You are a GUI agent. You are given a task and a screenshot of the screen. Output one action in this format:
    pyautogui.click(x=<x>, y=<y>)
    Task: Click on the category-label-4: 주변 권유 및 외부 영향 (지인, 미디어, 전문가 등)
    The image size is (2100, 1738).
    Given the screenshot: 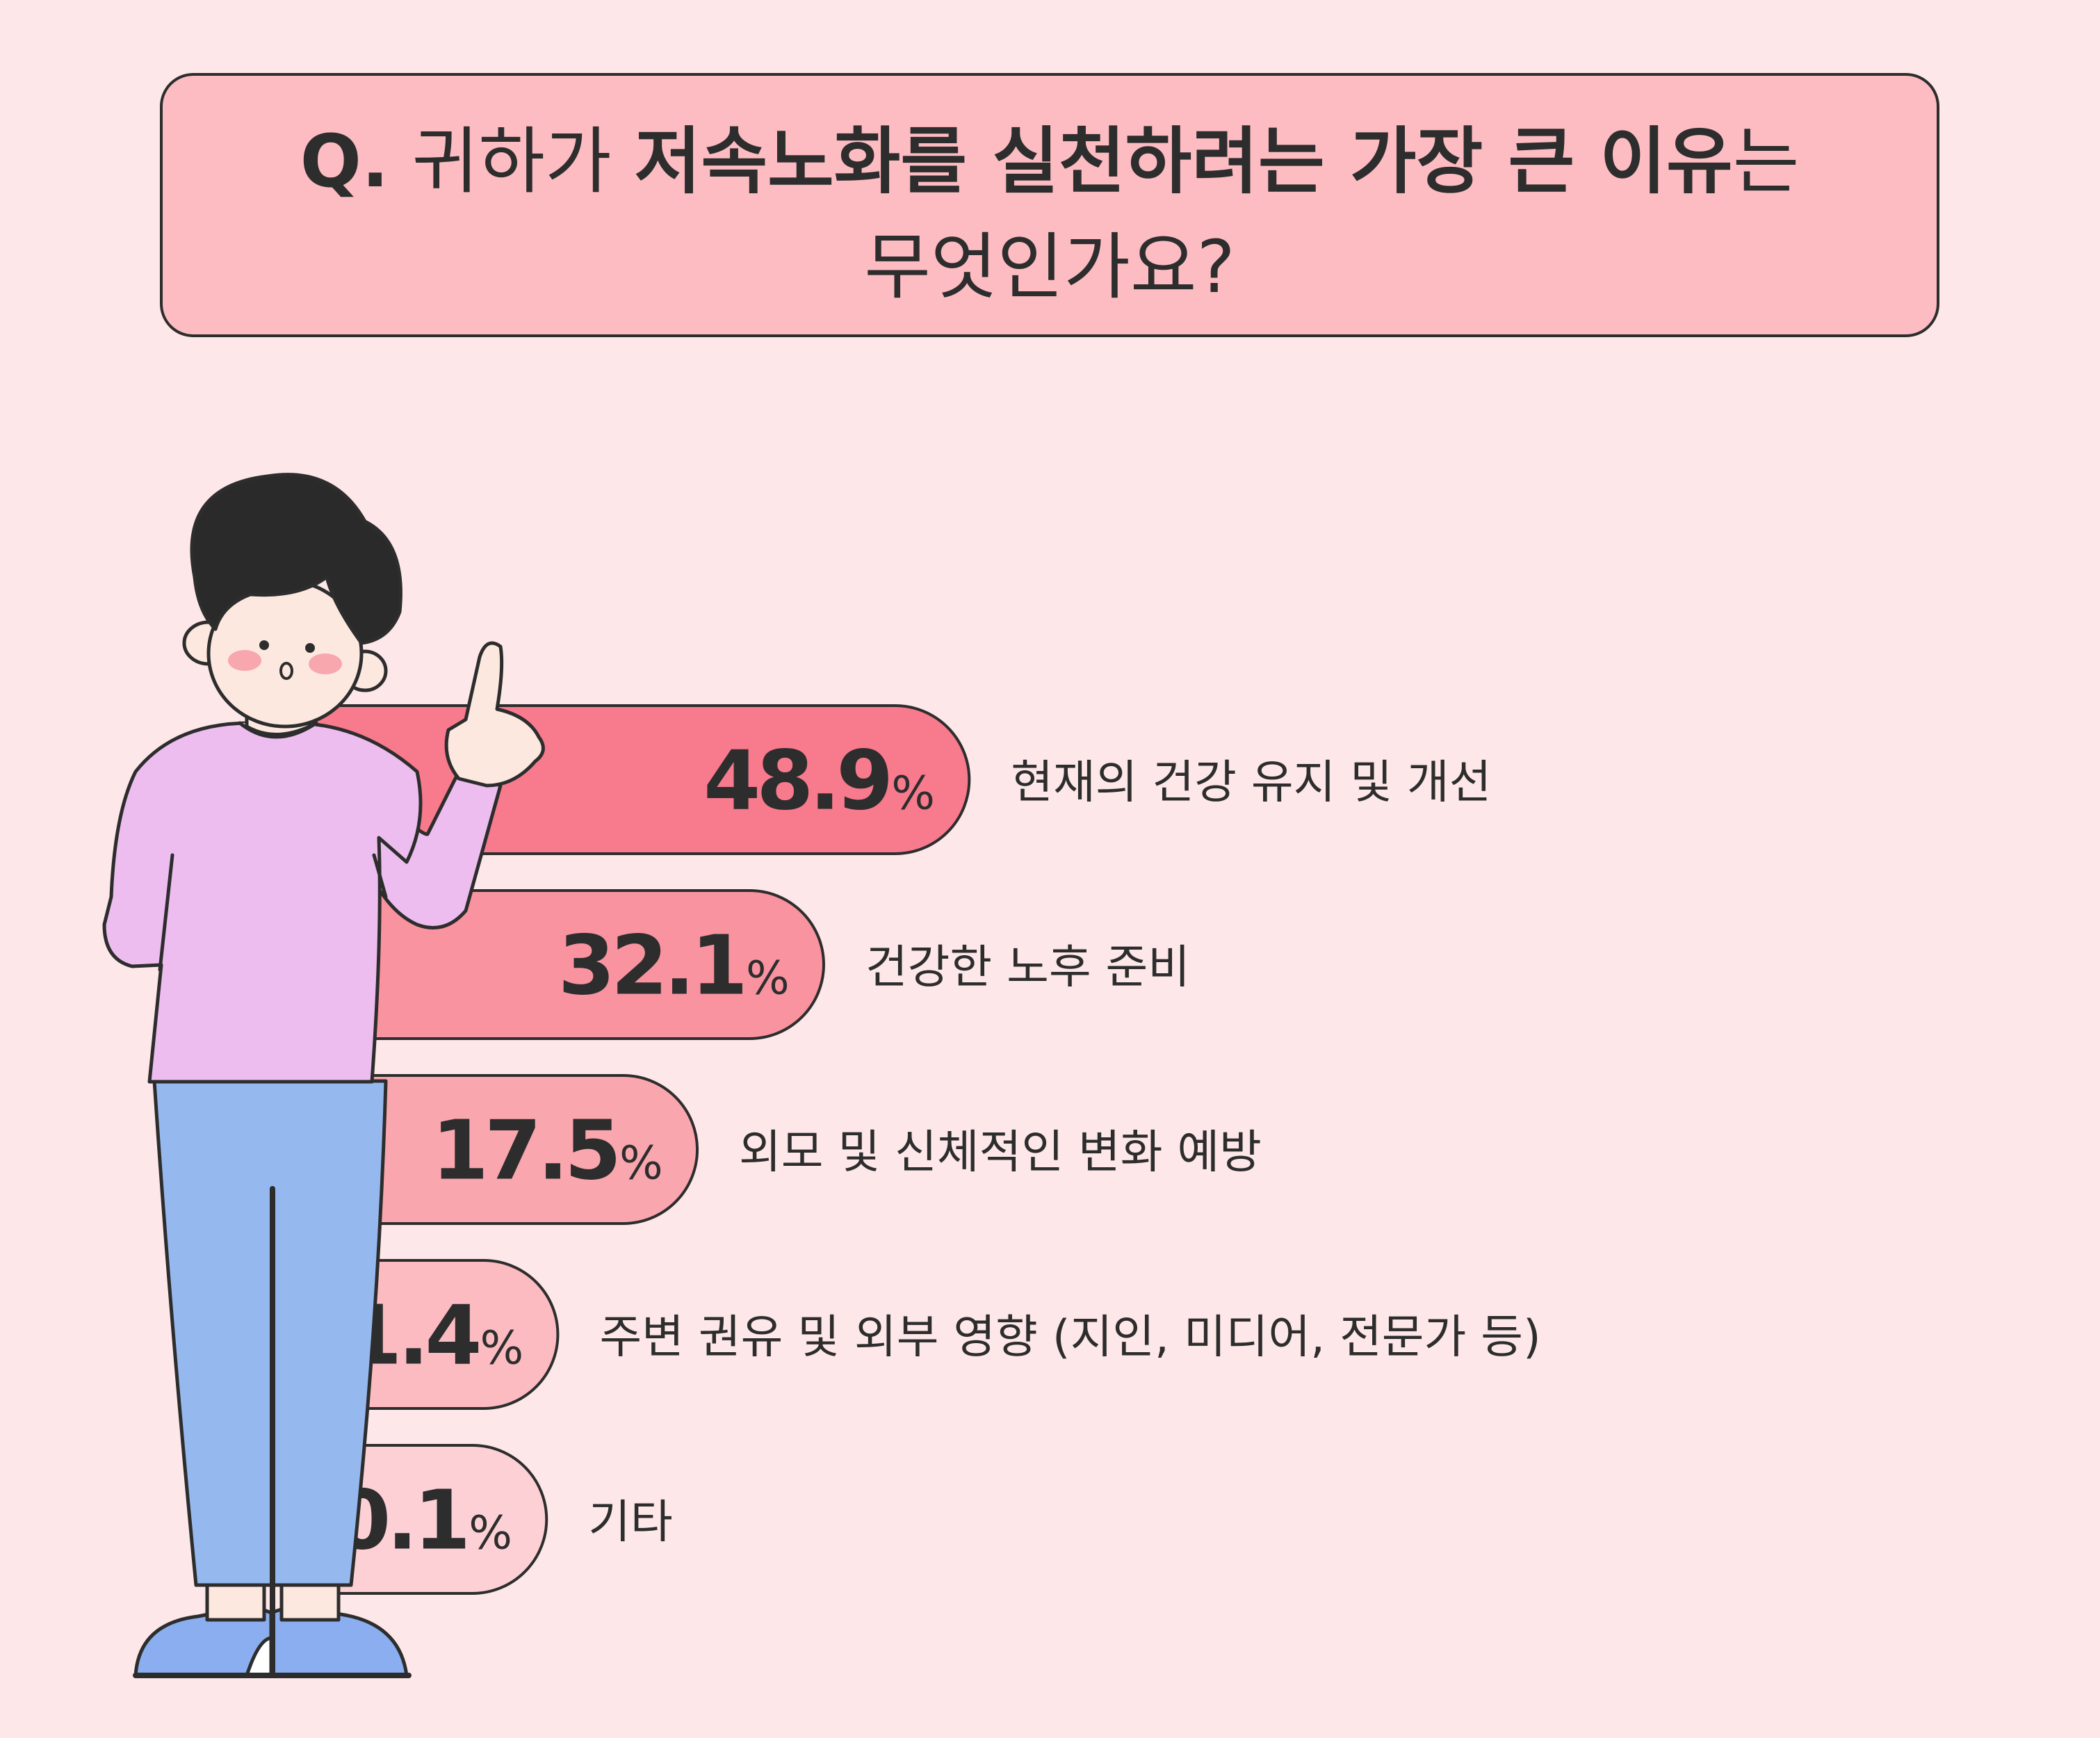 What is the action you would take?
    pyautogui.click(x=1069, y=1337)
    